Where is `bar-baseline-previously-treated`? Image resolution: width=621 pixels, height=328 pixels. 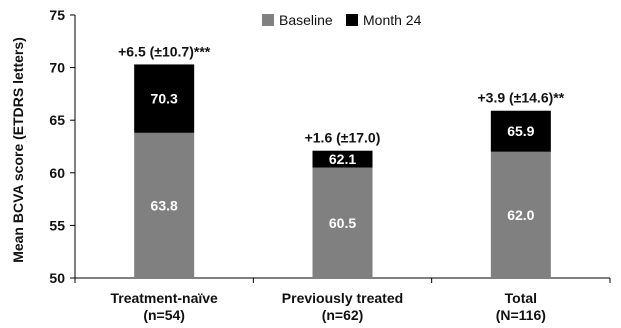 bar-baseline-previously-treated is located at coordinates (342, 222).